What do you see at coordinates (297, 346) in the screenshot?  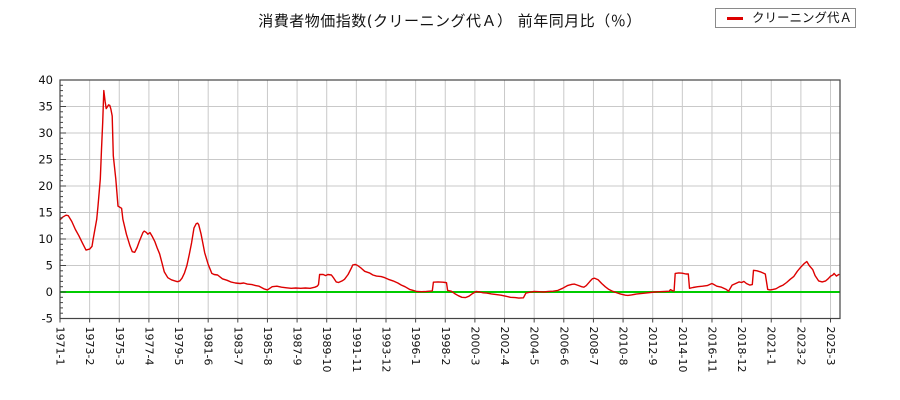 I see `x-tick-label: 1987-9` at bounding box center [297, 346].